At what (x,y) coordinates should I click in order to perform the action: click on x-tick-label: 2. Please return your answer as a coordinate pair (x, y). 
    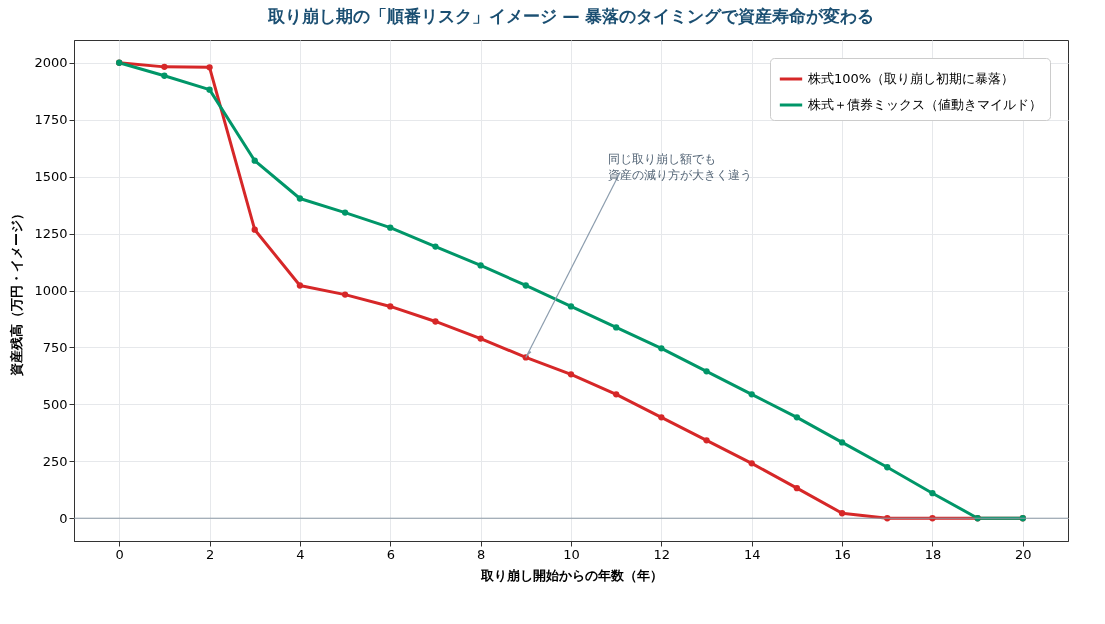
    Looking at the image, I should click on (210, 554).